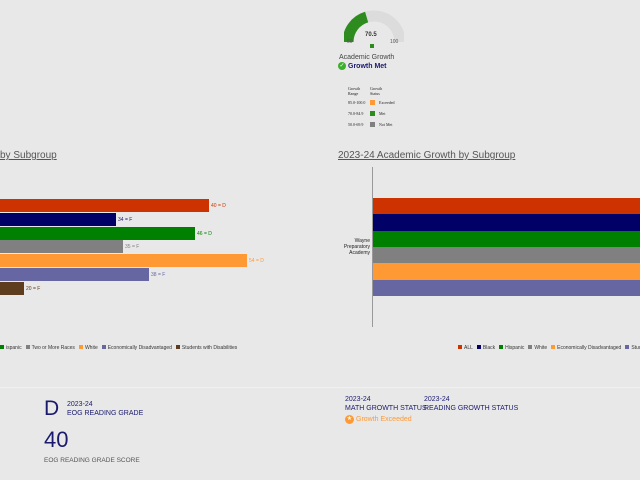  I want to click on math-growth-label: MATH GROWTH STATUS, so click(386, 408).